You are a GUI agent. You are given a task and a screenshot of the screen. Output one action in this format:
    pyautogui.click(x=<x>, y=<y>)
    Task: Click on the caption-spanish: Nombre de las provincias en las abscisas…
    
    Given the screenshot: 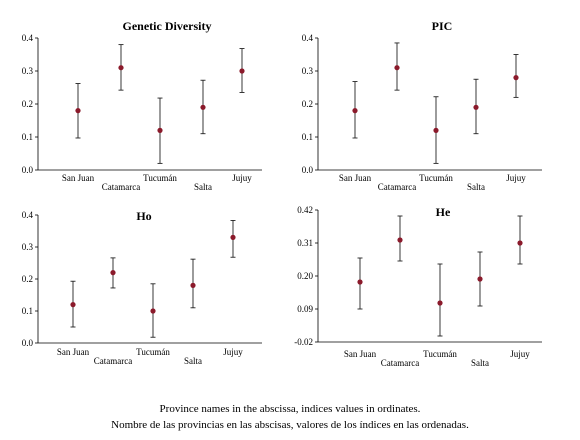 What is the action you would take?
    pyautogui.click(x=290, y=425)
    